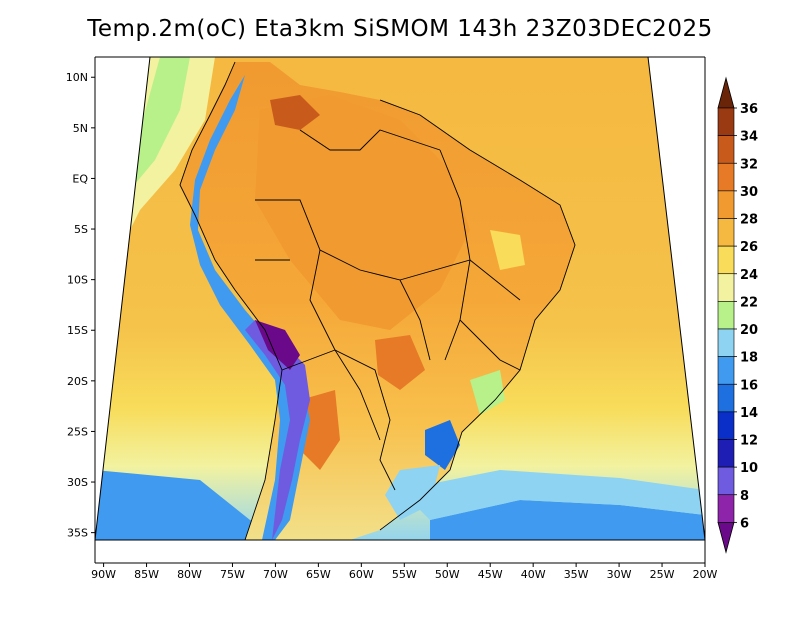  Describe the element at coordinates (490, 574) in the screenshot. I see `lon-tick-label: 45W` at that location.